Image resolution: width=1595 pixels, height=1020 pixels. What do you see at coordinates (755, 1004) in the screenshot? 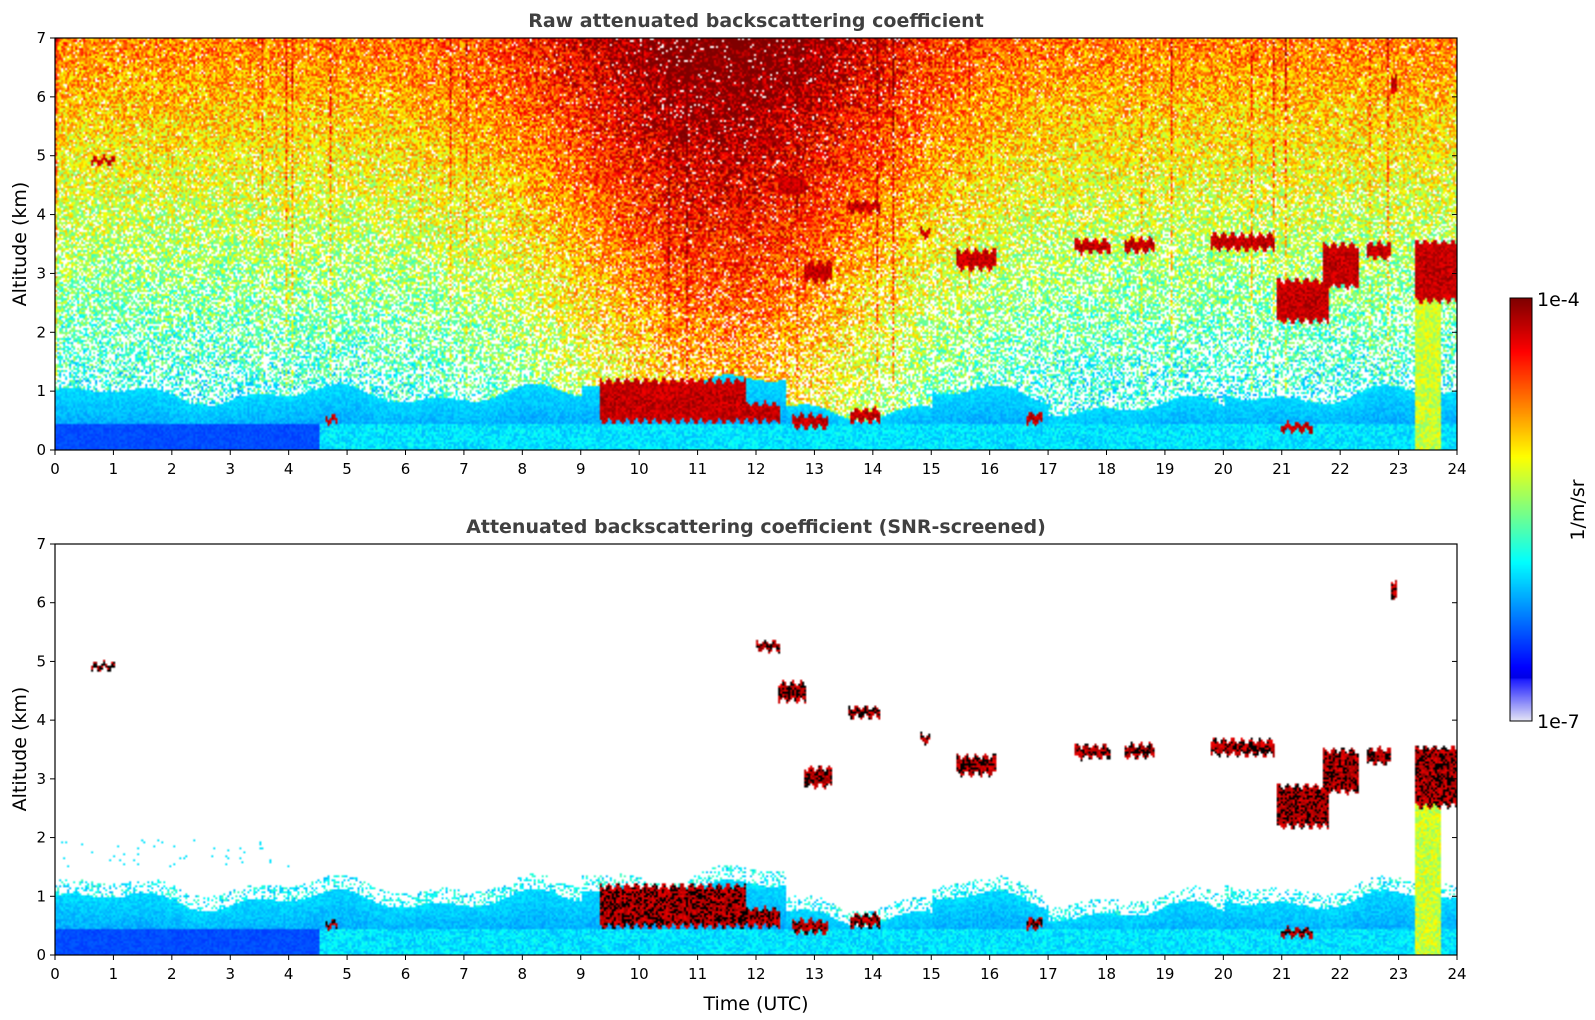
I see `x-axis-label: Time (UTC)` at bounding box center [755, 1004].